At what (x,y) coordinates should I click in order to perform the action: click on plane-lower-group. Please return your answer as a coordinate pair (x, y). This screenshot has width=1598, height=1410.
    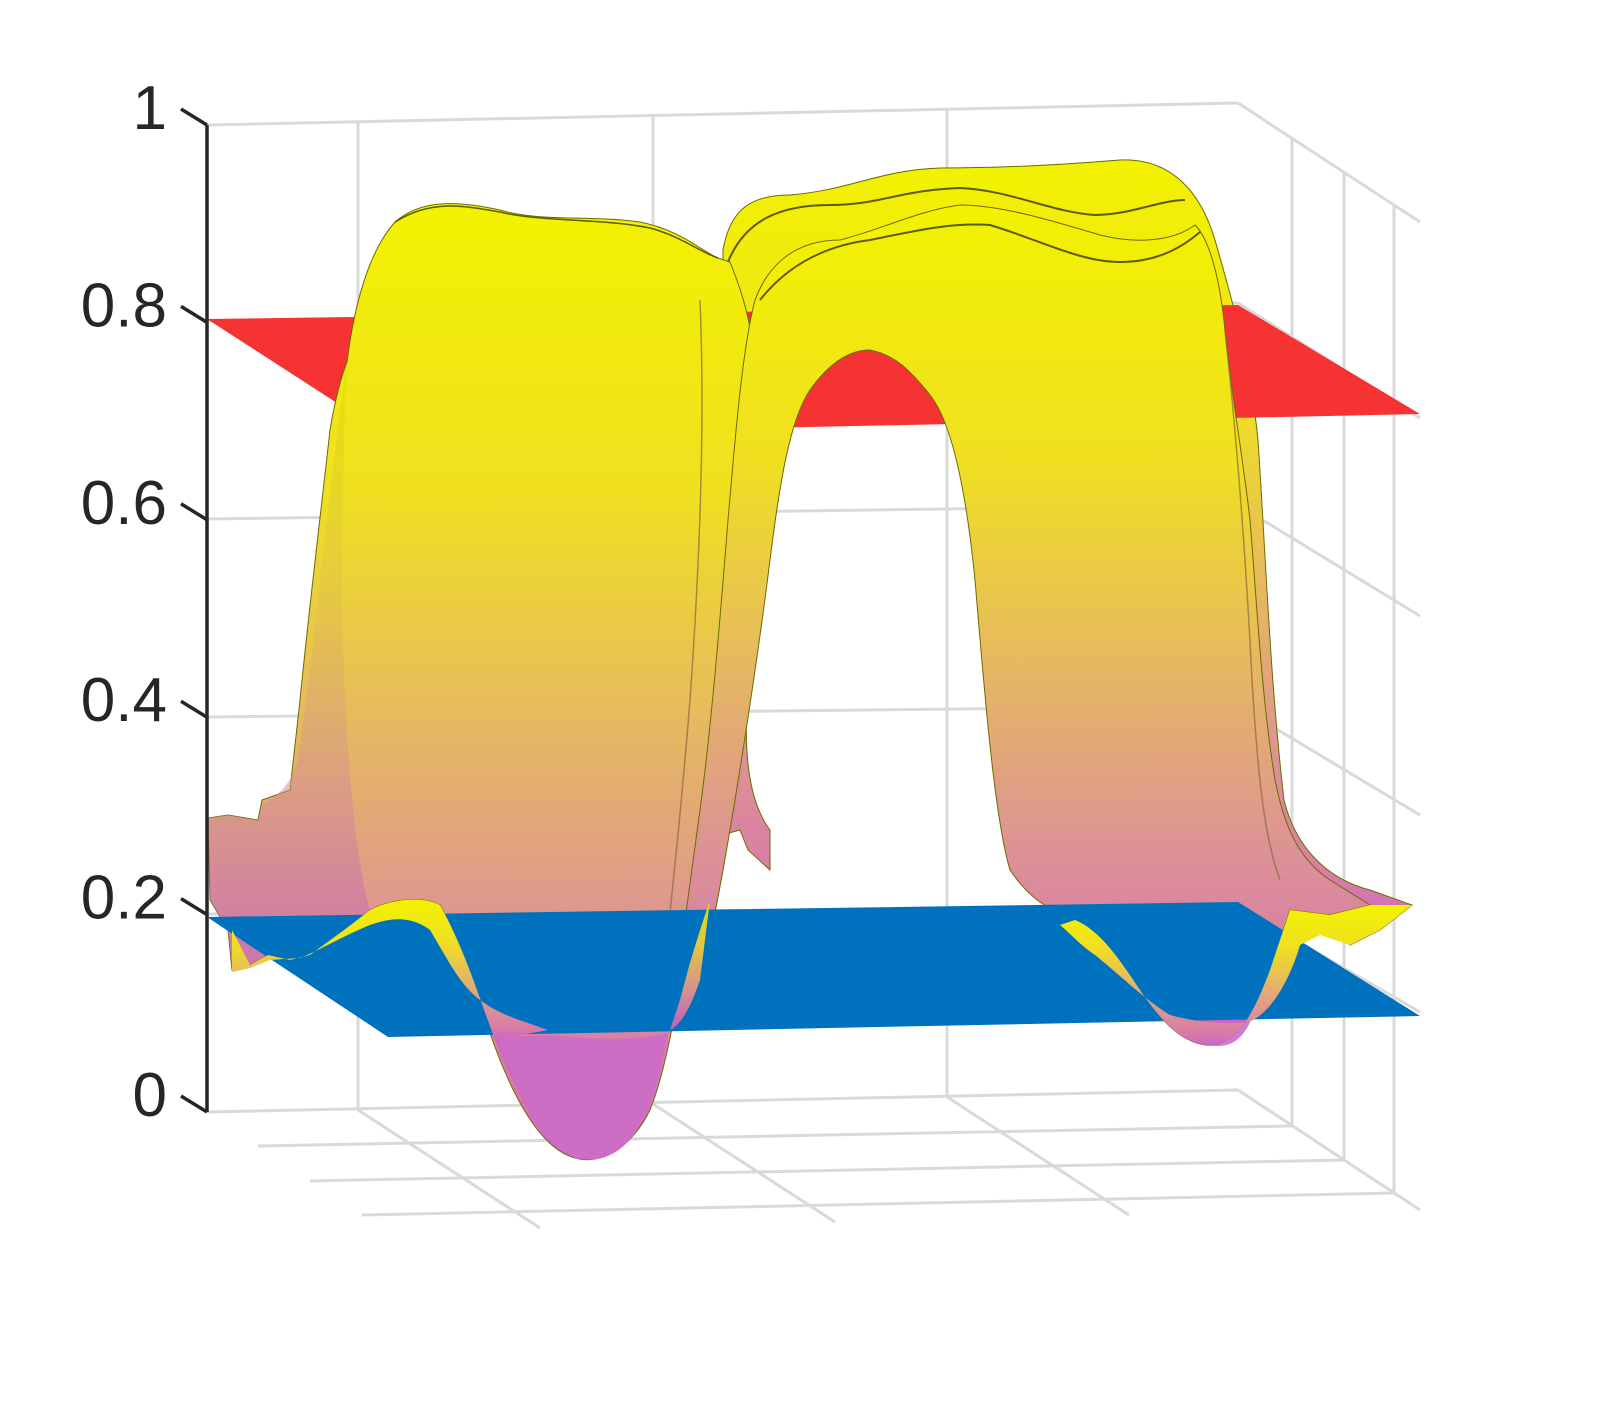
    Looking at the image, I should click on (813, 1029).